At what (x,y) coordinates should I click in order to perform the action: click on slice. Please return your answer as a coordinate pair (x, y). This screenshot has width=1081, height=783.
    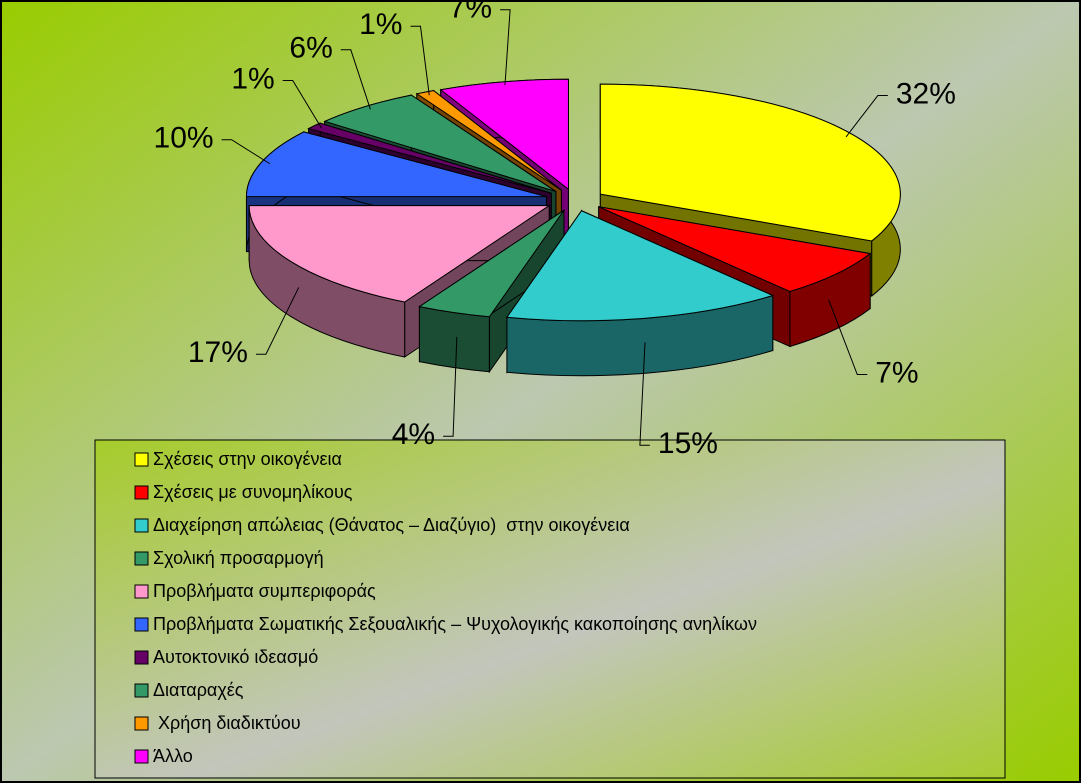
    Looking at the image, I should click on (640, 293).